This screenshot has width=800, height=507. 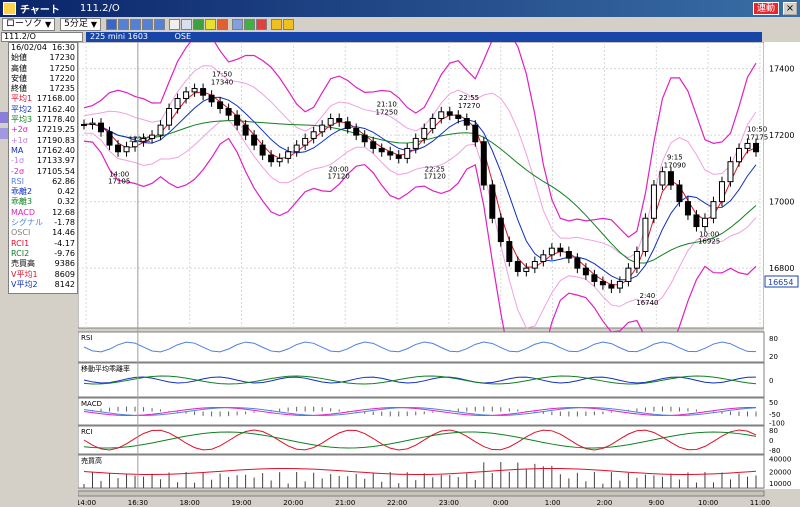 What do you see at coordinates (757, 129) in the screenshot?
I see `annotation-time: 10:50` at bounding box center [757, 129].